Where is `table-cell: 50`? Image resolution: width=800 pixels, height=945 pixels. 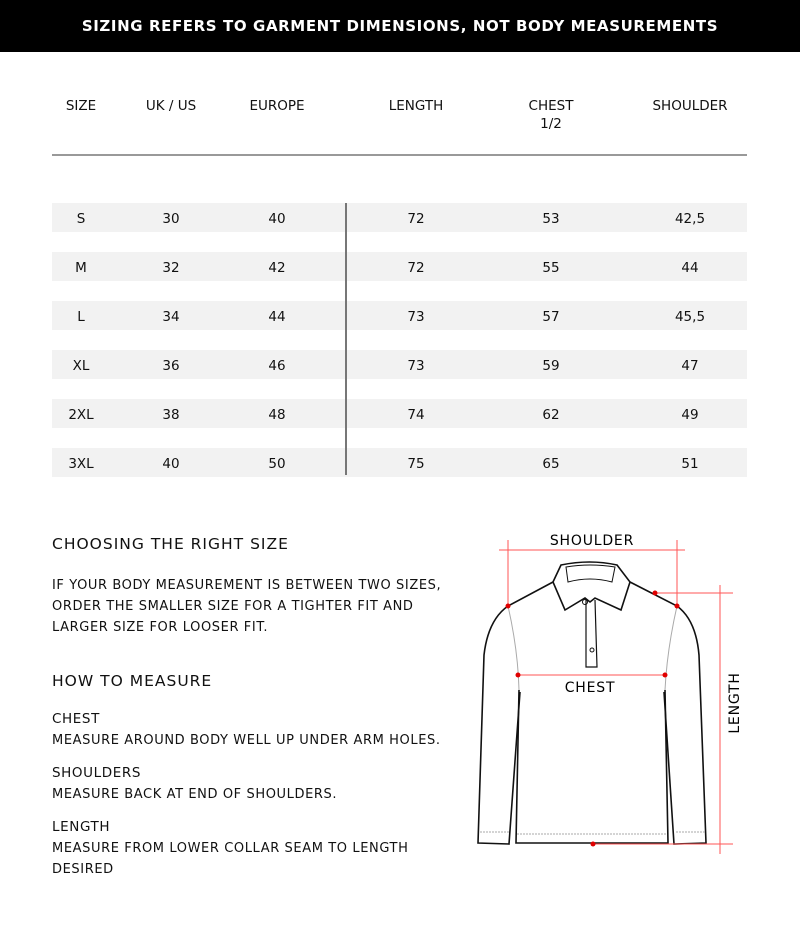
table-cell: 50 is located at coordinates (277, 464).